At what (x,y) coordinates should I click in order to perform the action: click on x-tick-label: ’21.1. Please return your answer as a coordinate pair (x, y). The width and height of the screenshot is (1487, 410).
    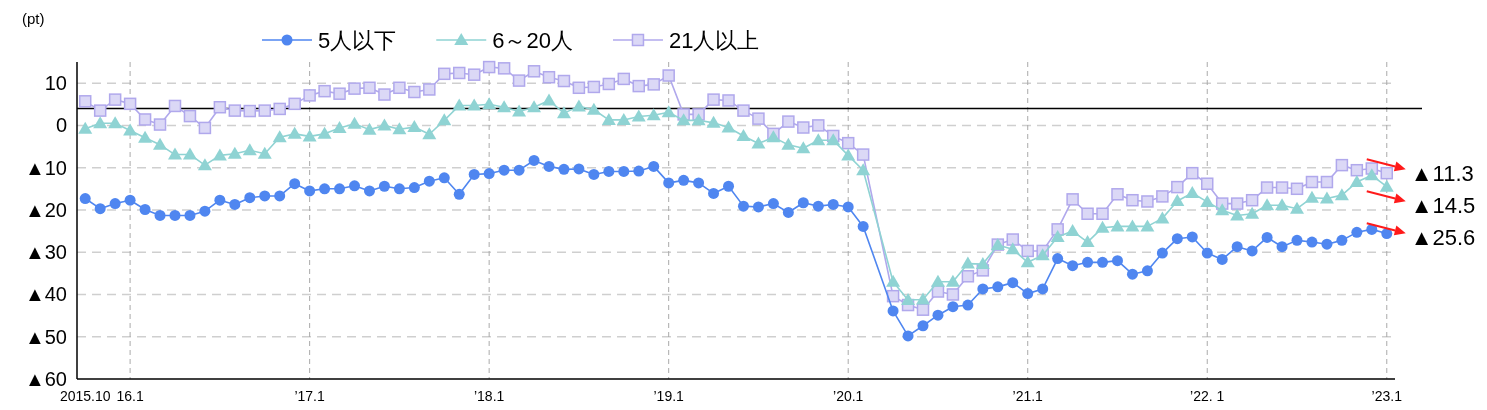
    Looking at the image, I should click on (1028, 396).